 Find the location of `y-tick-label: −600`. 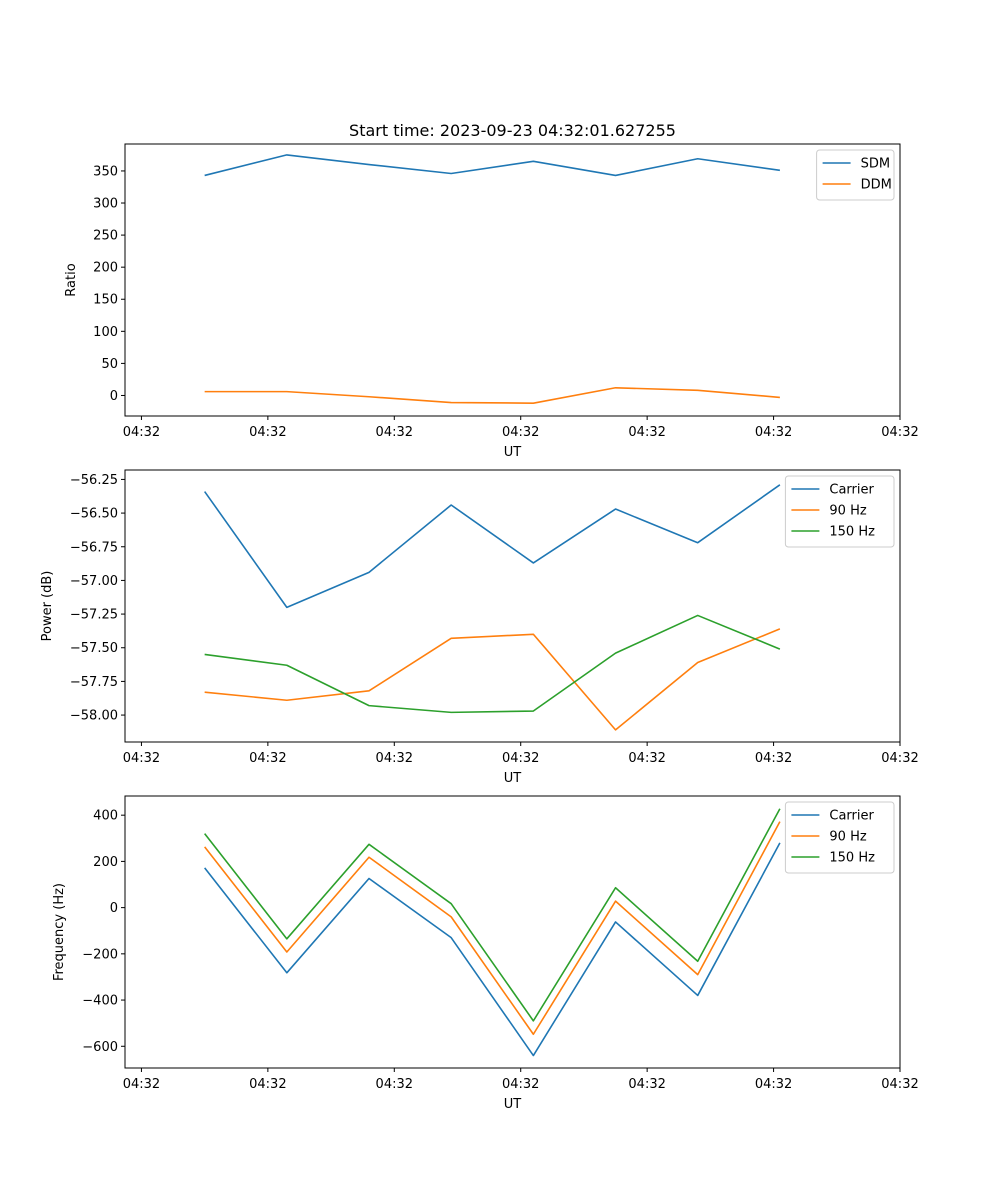

y-tick-label: −600 is located at coordinates (100, 1047).